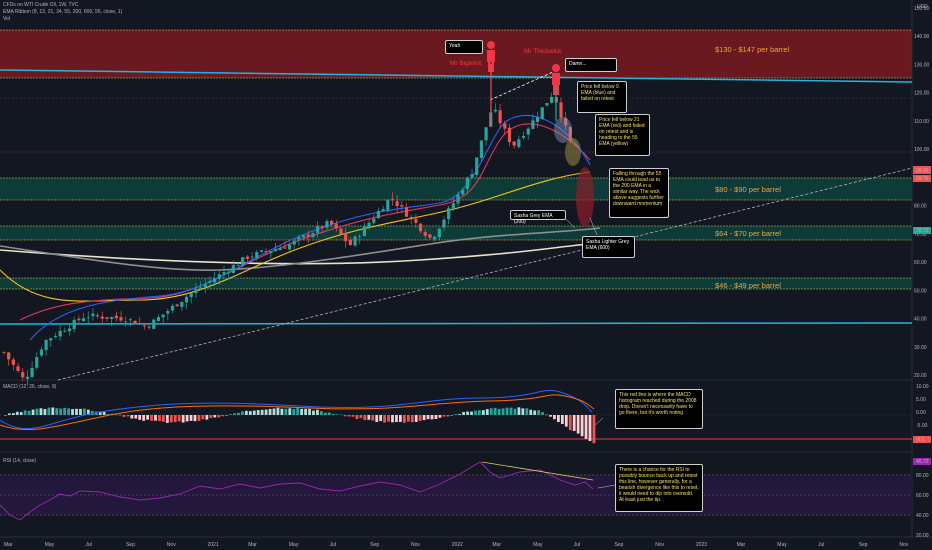 This screenshot has width=932, height=550. Describe the element at coordinates (922, 476) in the screenshot. I see `rsi-axis-label: 80.00` at that location.